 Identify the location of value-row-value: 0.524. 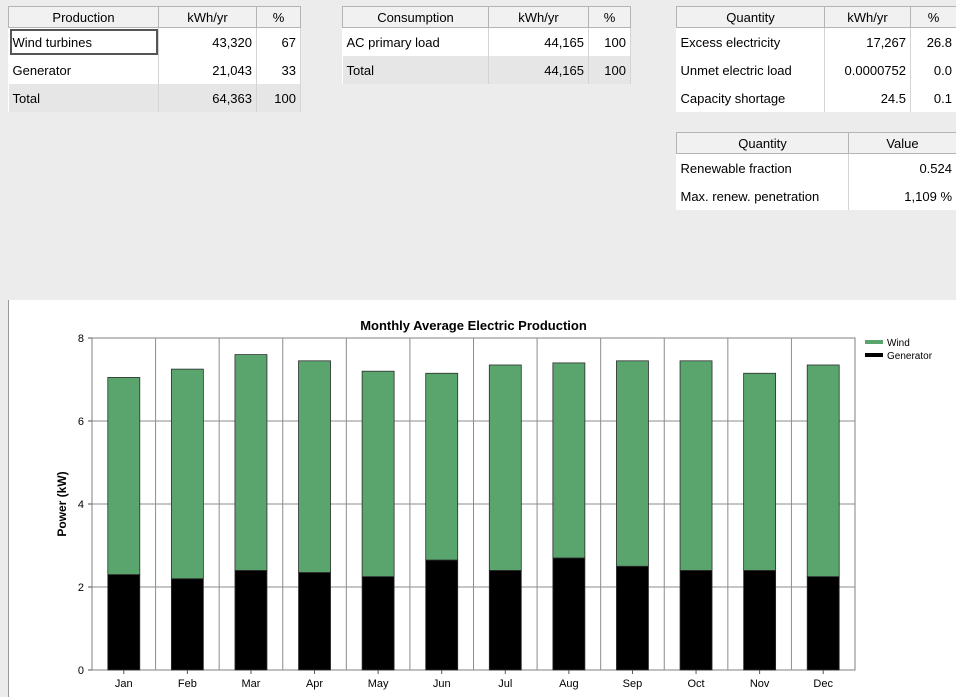
(902, 167).